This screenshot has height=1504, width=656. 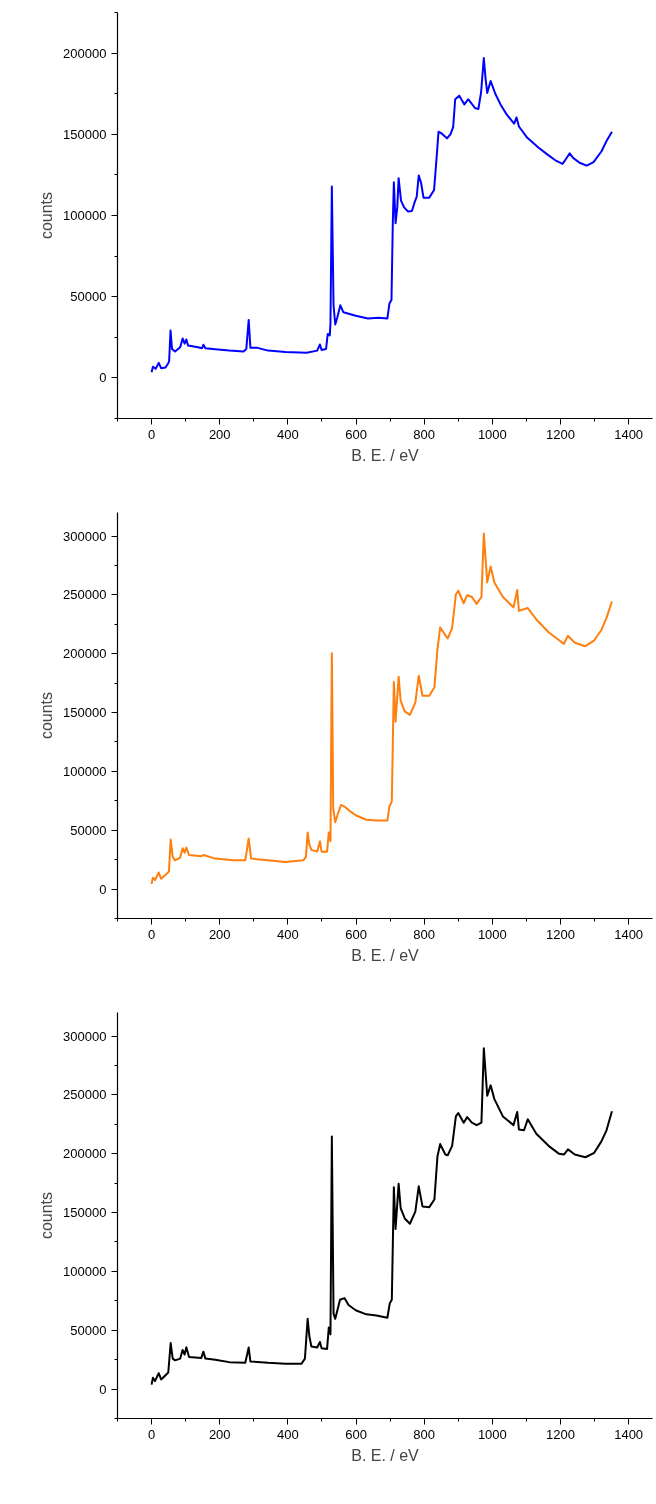 What do you see at coordinates (381, 215) in the screenshot?
I see `line-series` at bounding box center [381, 215].